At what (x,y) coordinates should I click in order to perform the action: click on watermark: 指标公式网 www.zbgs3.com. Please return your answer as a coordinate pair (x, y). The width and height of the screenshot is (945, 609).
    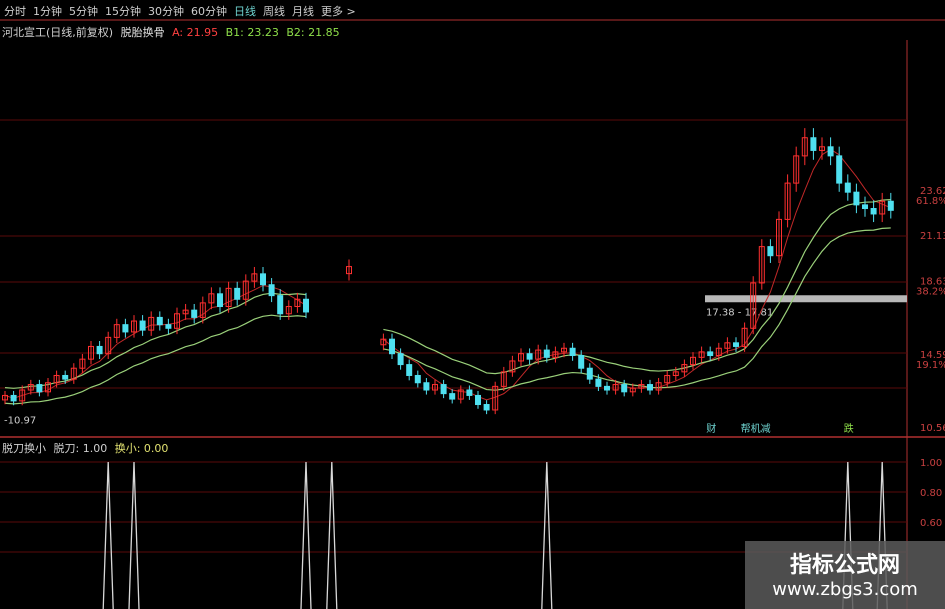
    Looking at the image, I should click on (845, 575).